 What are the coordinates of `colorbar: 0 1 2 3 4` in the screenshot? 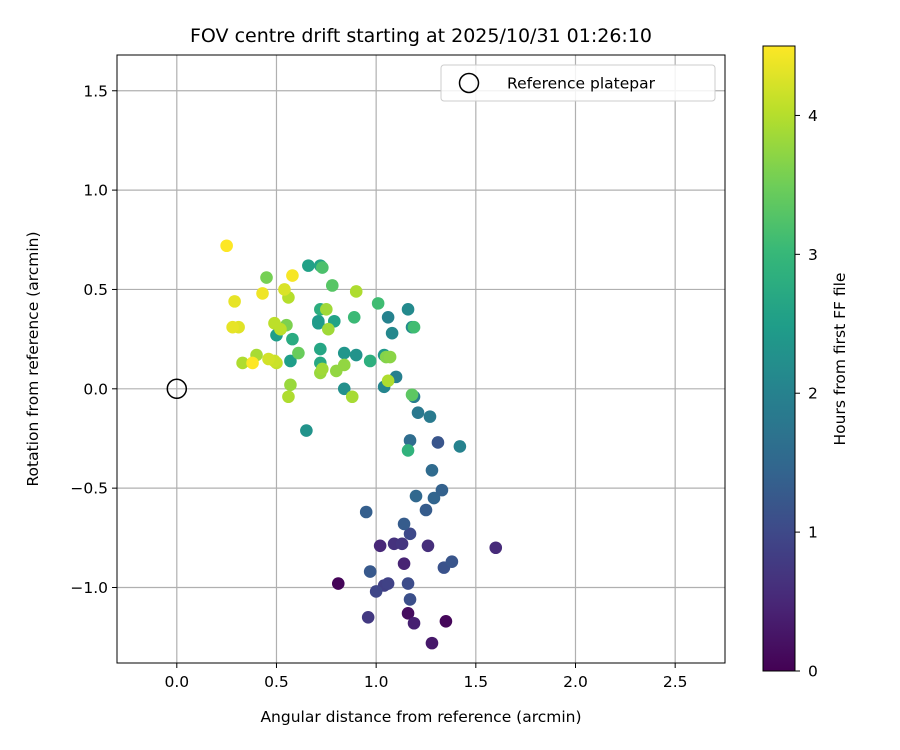 It's located at (790, 363).